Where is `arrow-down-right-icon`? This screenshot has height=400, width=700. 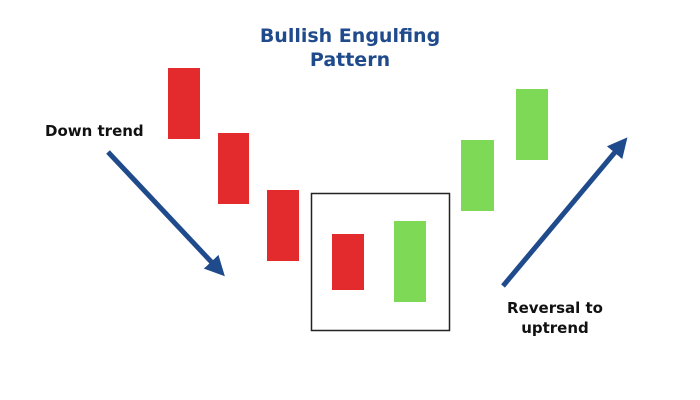 arrow-down-right-icon is located at coordinates (165, 213).